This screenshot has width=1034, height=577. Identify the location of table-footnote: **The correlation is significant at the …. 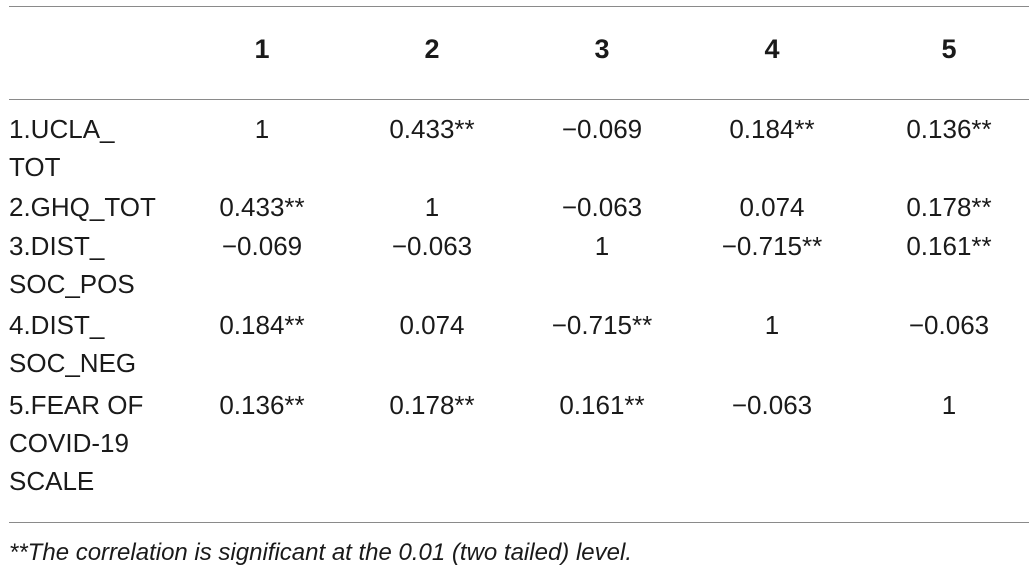
(320, 552).